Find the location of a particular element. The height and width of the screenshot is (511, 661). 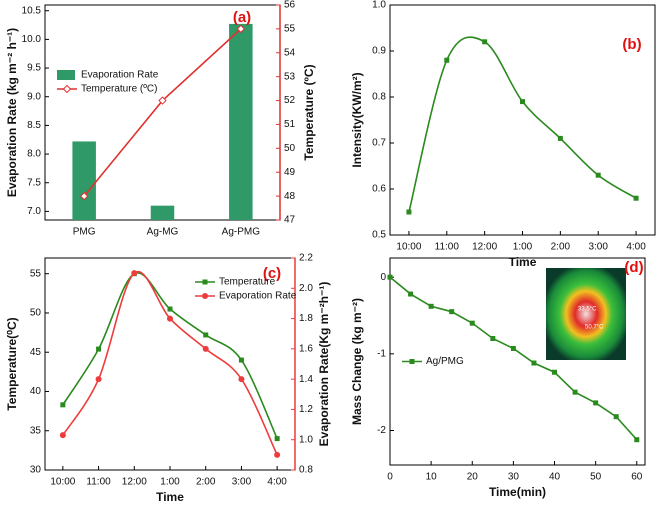

y2-tick-label: 51 is located at coordinates (290, 124).